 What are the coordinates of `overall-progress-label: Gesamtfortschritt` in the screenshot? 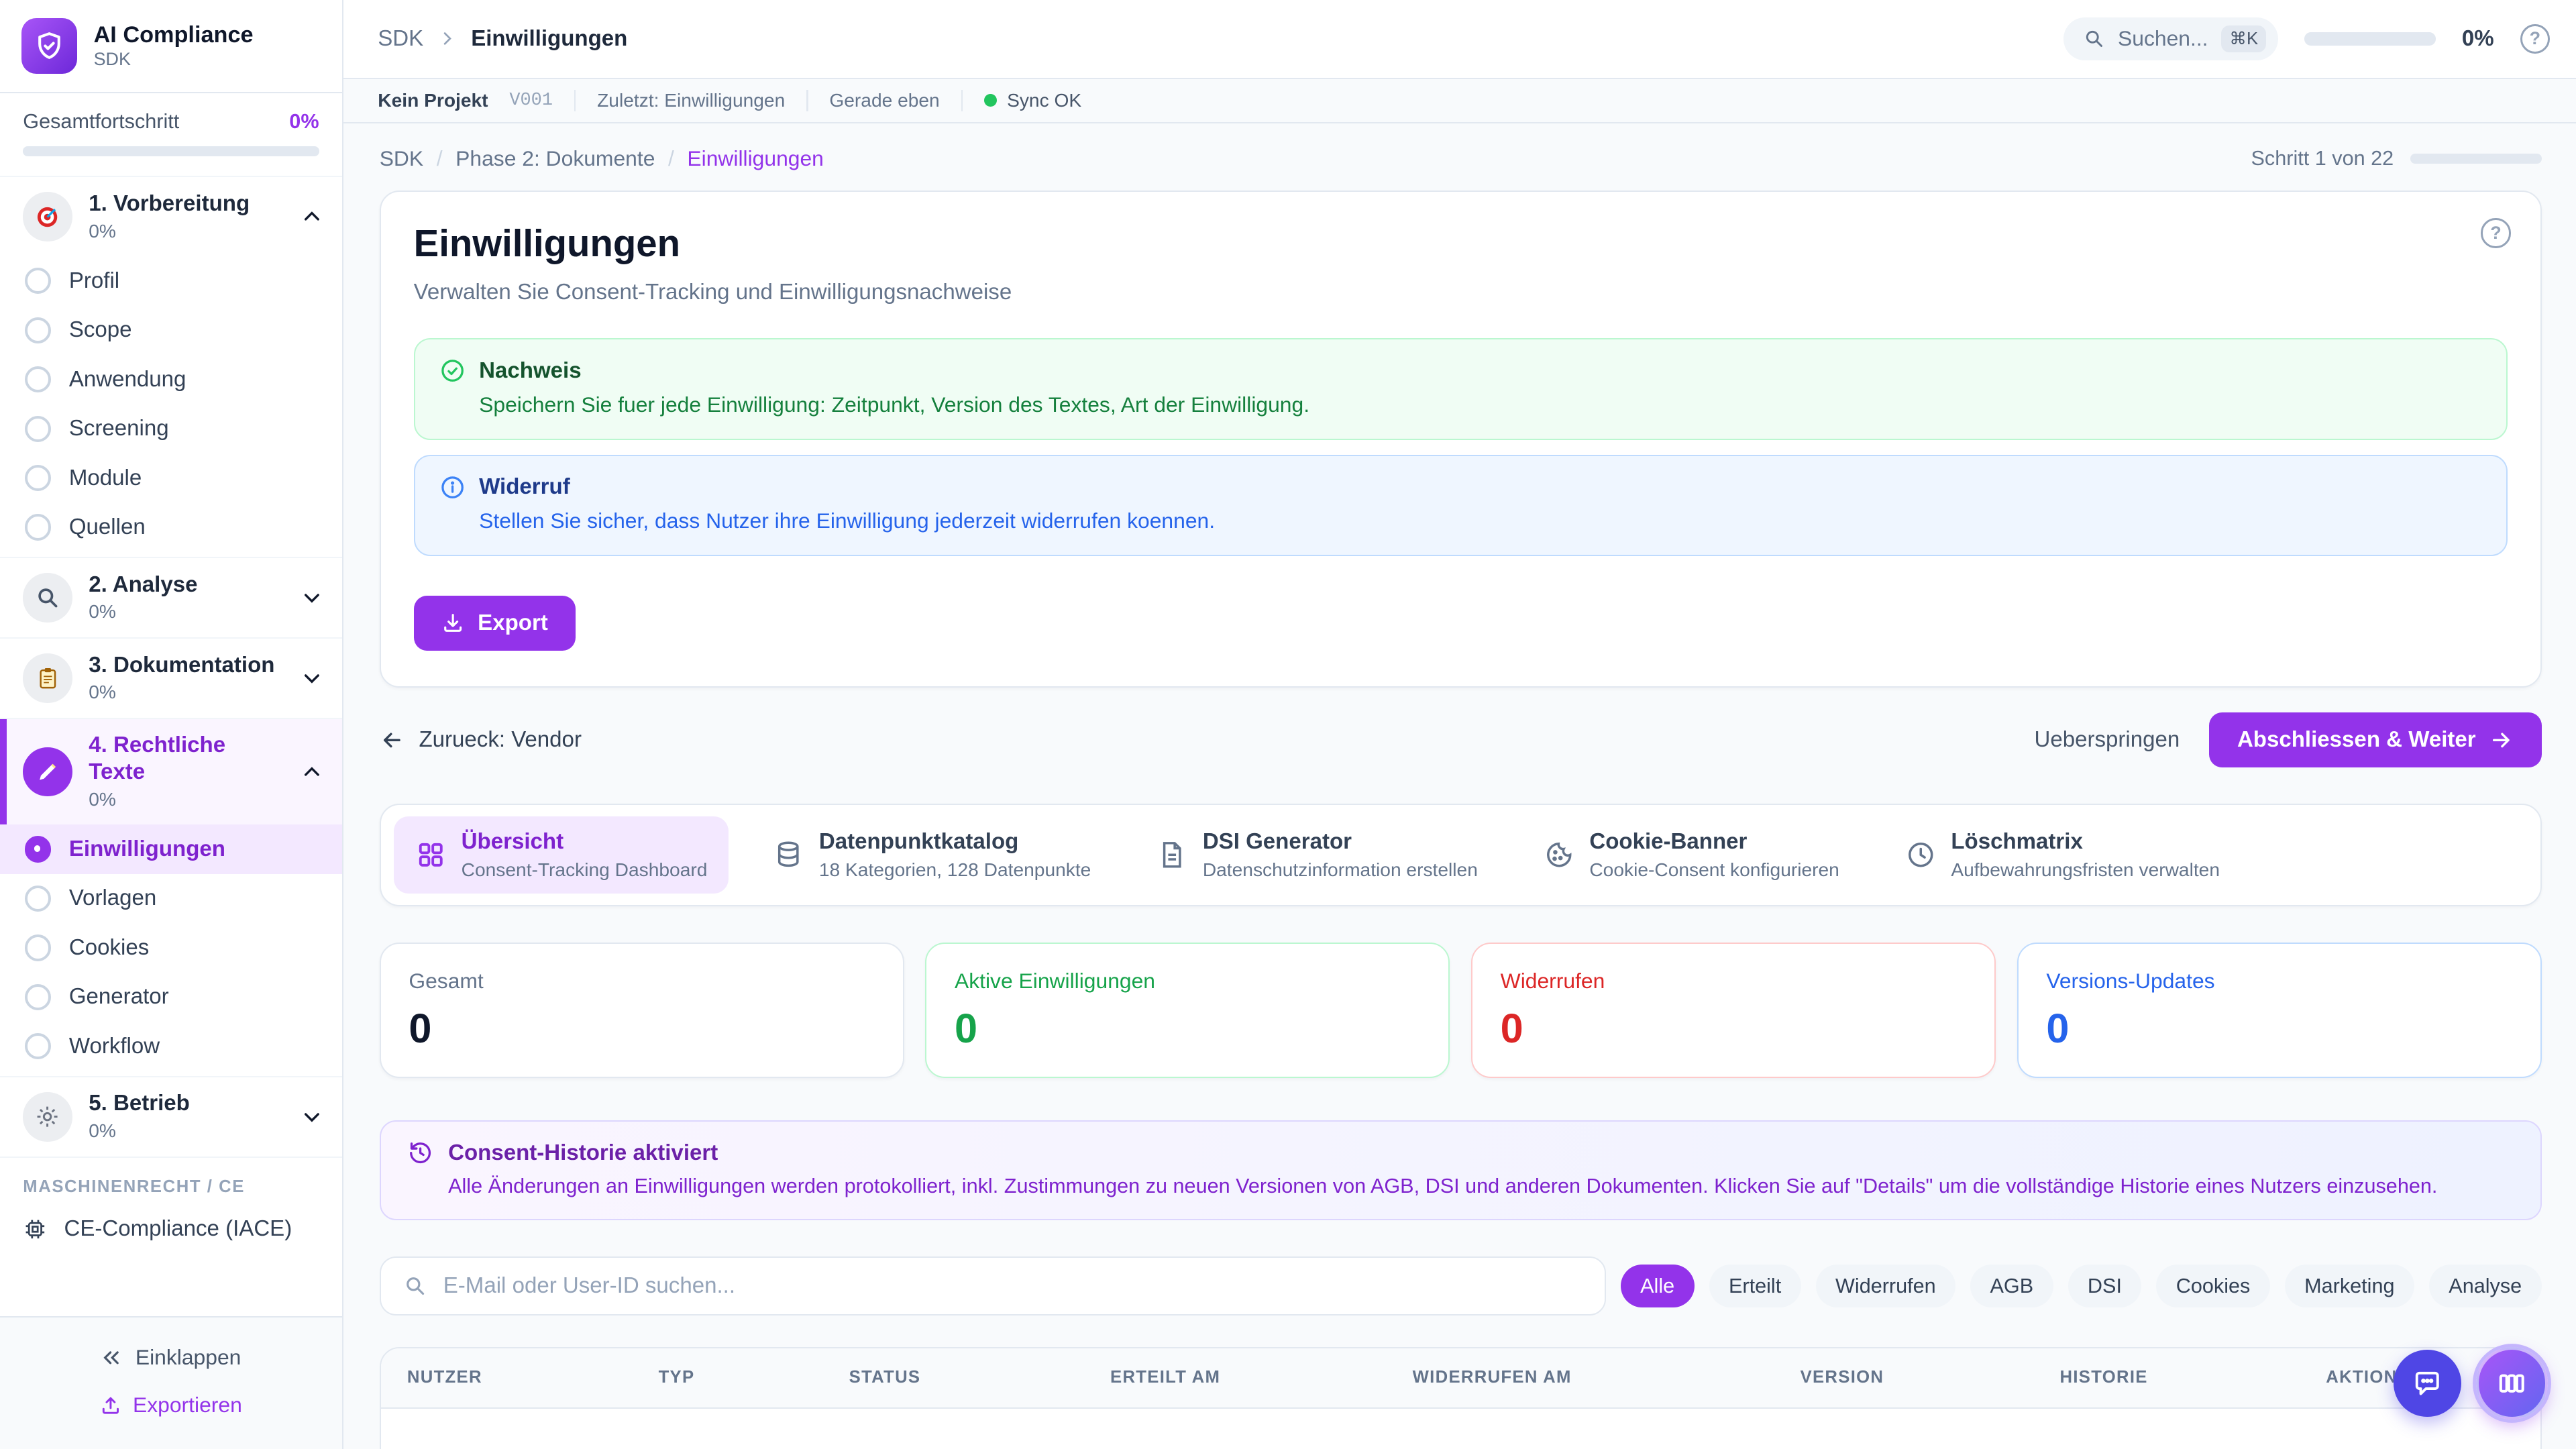 It's located at (101, 121).